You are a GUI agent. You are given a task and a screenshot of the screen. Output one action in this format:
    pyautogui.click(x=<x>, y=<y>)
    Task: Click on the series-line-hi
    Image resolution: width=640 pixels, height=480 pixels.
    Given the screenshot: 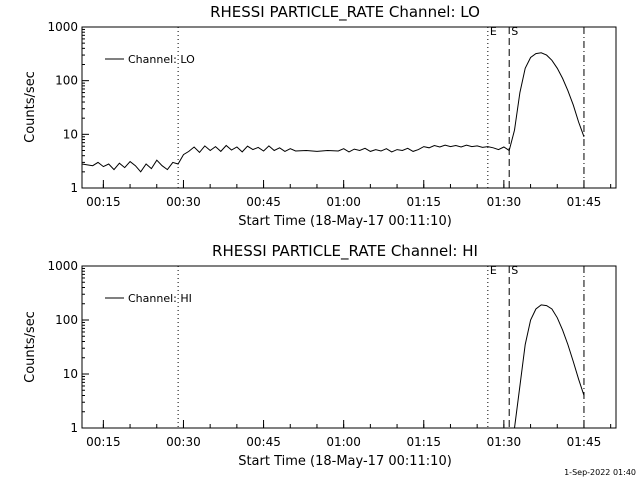 What is the action you would take?
    pyautogui.click(x=549, y=366)
    